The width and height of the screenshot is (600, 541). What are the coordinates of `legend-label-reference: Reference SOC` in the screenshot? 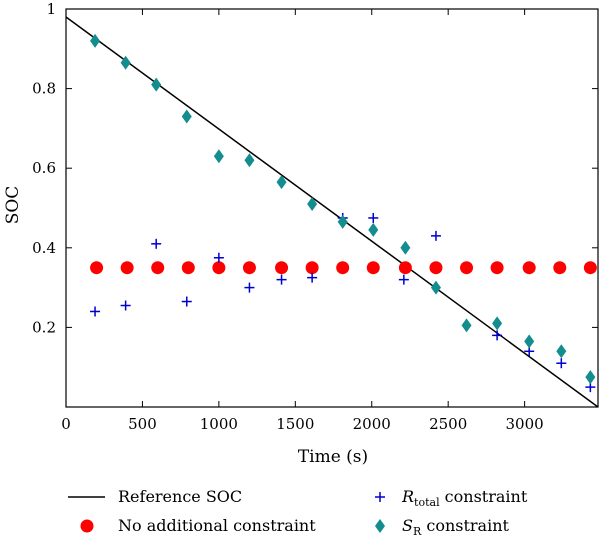 It's located at (180, 496).